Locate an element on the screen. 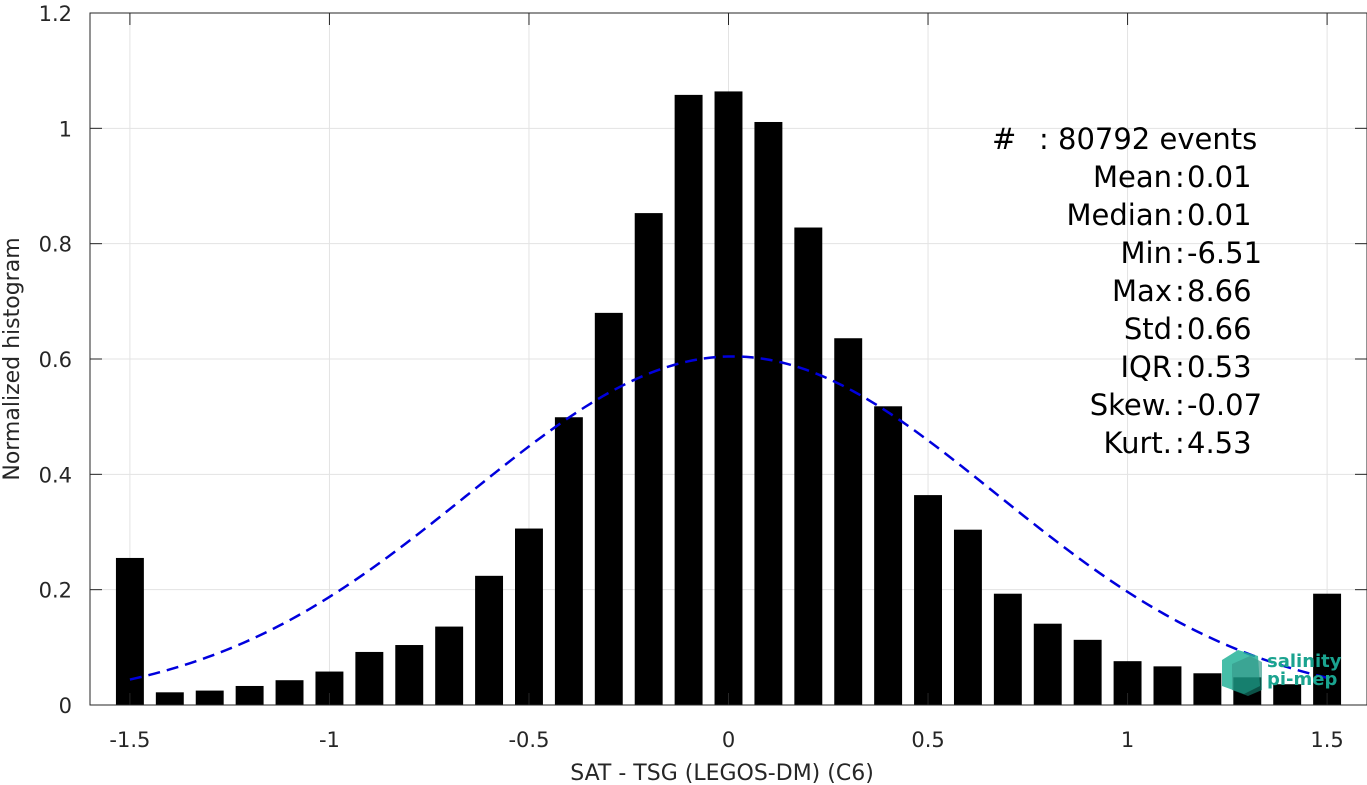  stat-value: -0.07 is located at coordinates (1224, 405).